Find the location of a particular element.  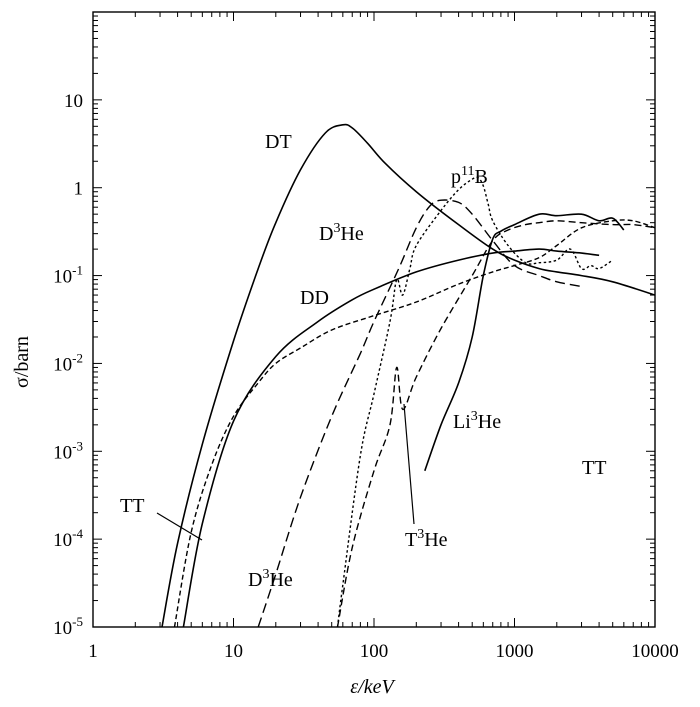

curve-label-dt: DT is located at coordinates (278, 142).